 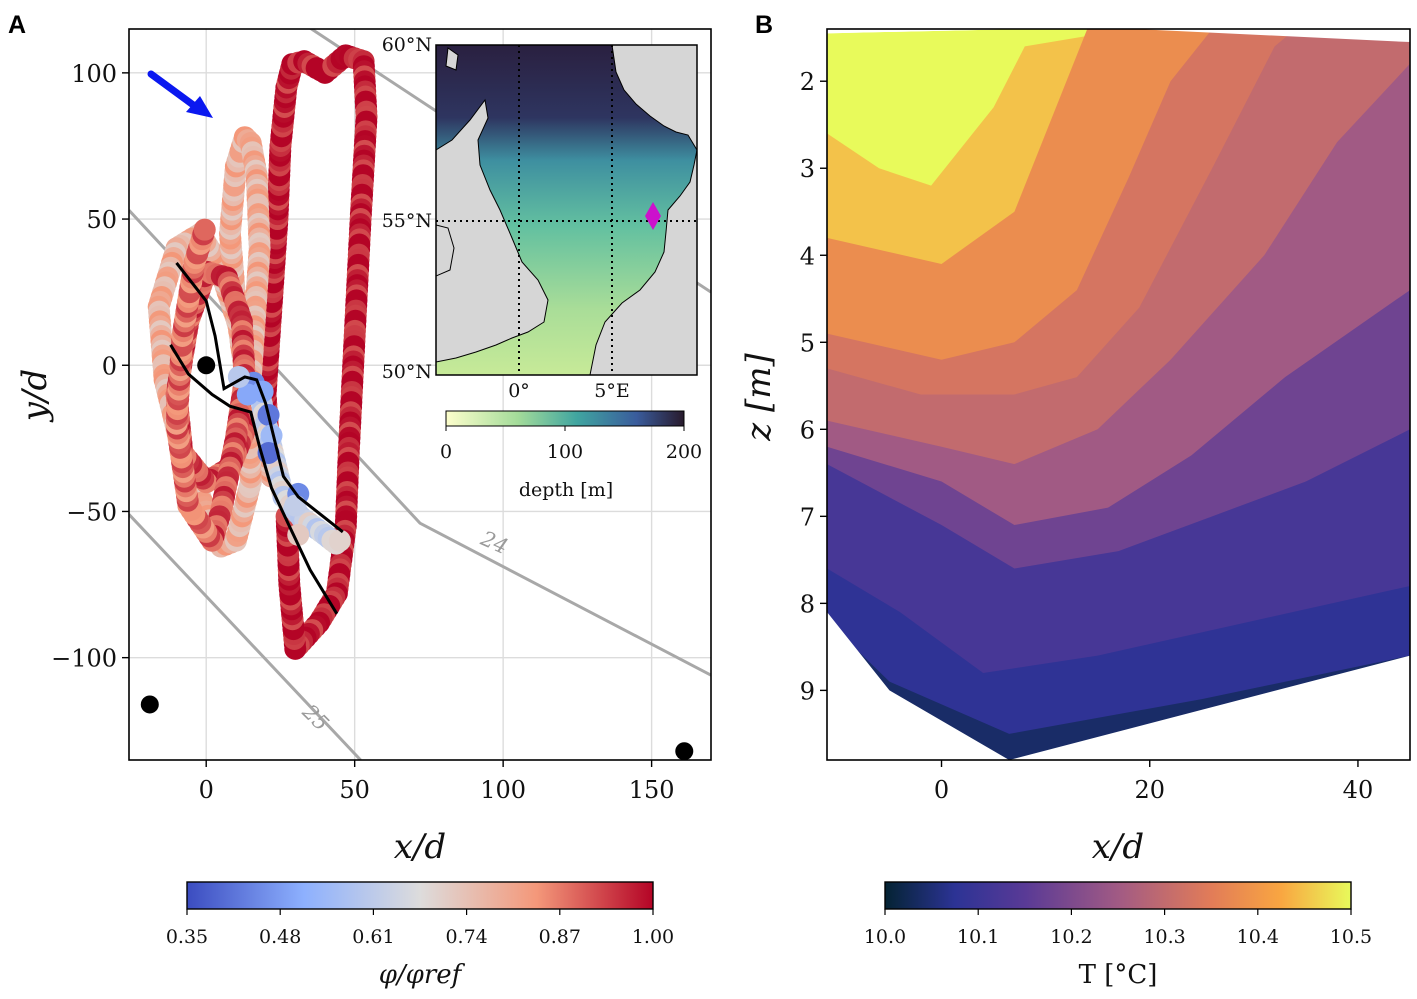 What do you see at coordinates (315, 717) in the screenshot?
I see `isoline-label-25: 25` at bounding box center [315, 717].